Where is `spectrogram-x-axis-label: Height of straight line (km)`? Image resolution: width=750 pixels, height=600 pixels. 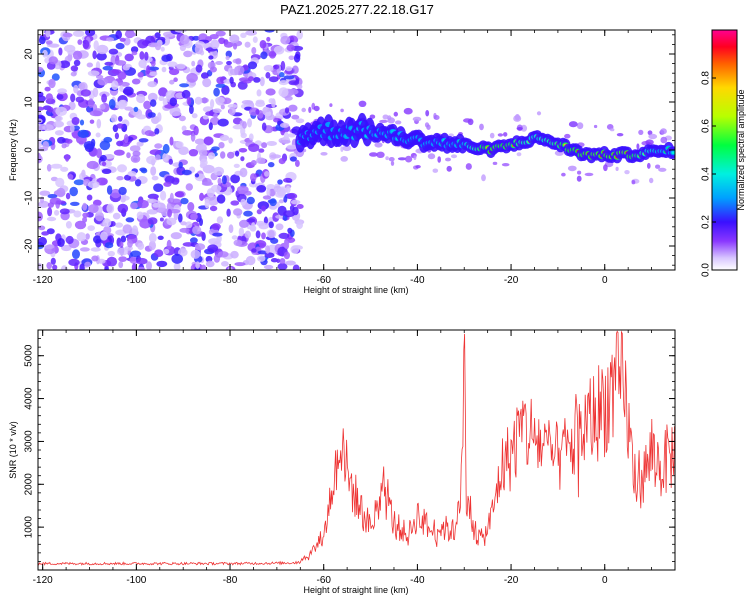
spectrogram-x-axis-label: Height of straight line (km) is located at coordinates (355, 290).